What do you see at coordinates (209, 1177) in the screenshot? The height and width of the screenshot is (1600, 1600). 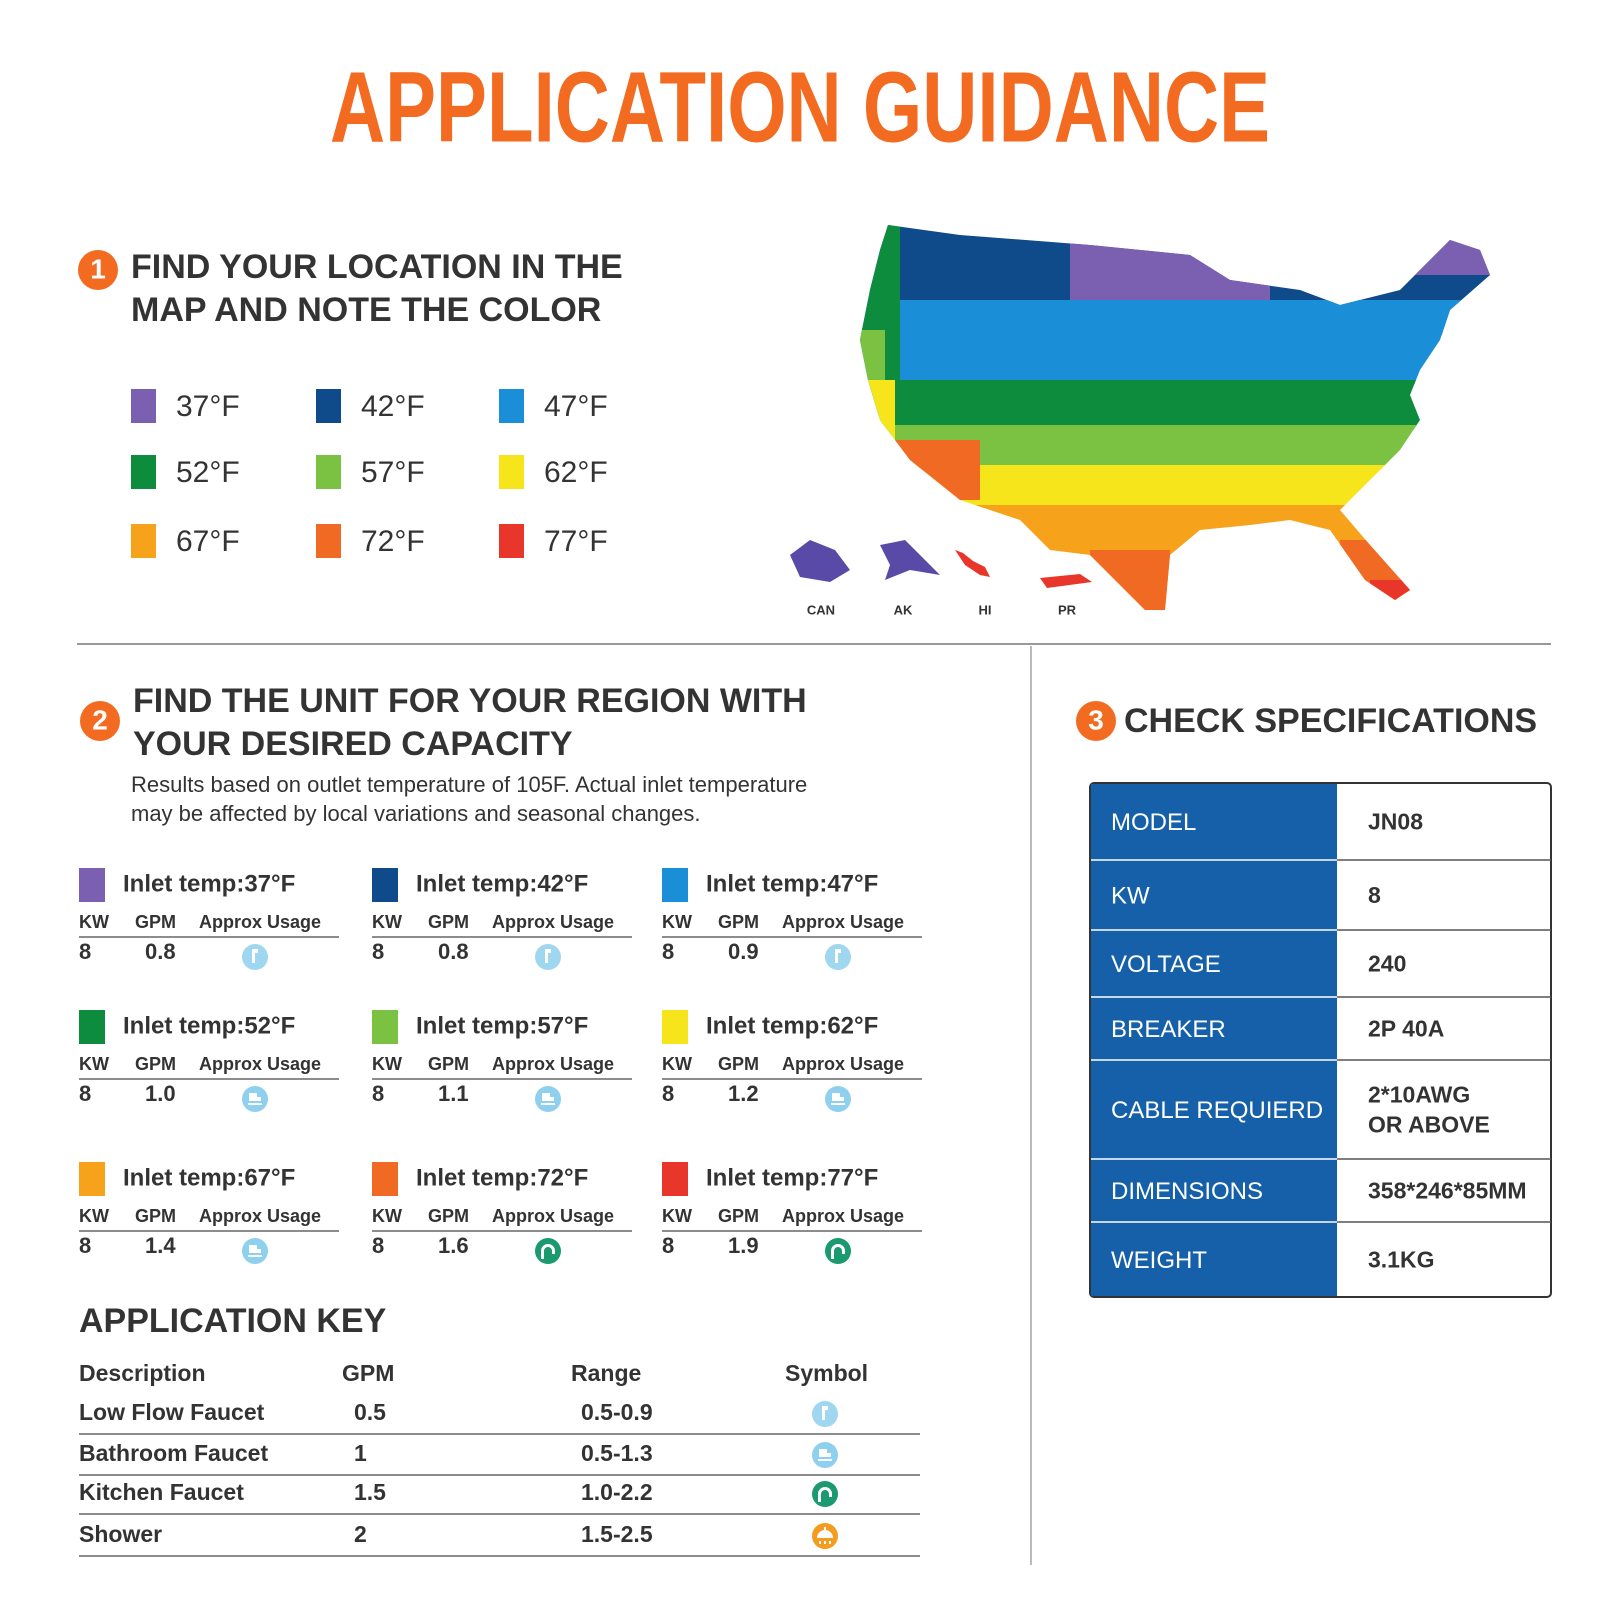 I see `unit-title: Inlet temp:67°F` at bounding box center [209, 1177].